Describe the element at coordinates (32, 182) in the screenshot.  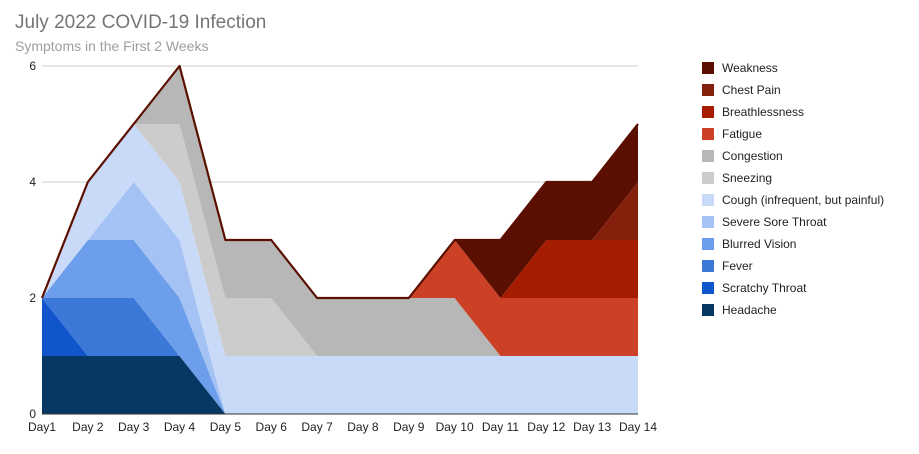
I see `y-tick-label: 4` at that location.